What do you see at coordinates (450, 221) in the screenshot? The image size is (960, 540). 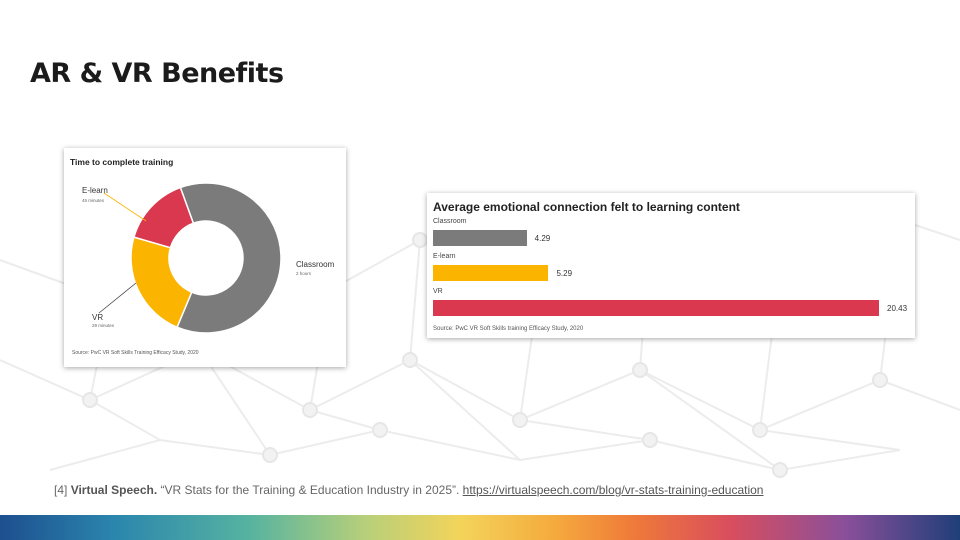 I see `bar-category-classroom: Classroom` at bounding box center [450, 221].